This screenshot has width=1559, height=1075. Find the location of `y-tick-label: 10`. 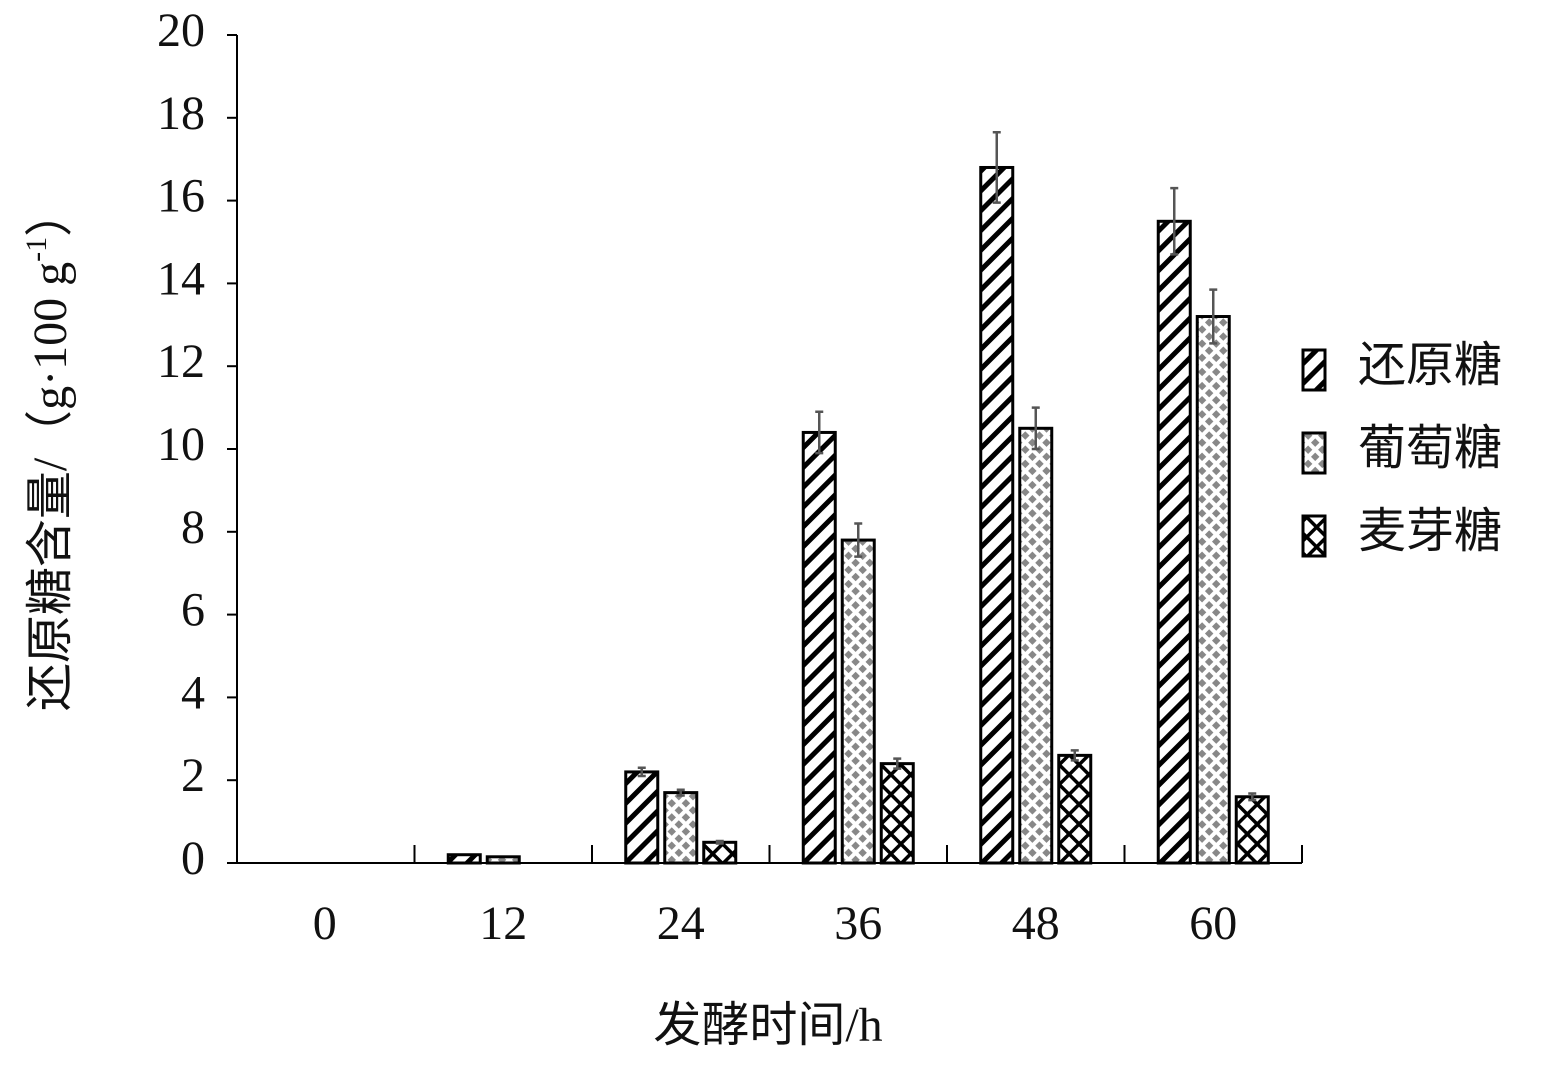

y-tick-label: 10 is located at coordinates (181, 444).